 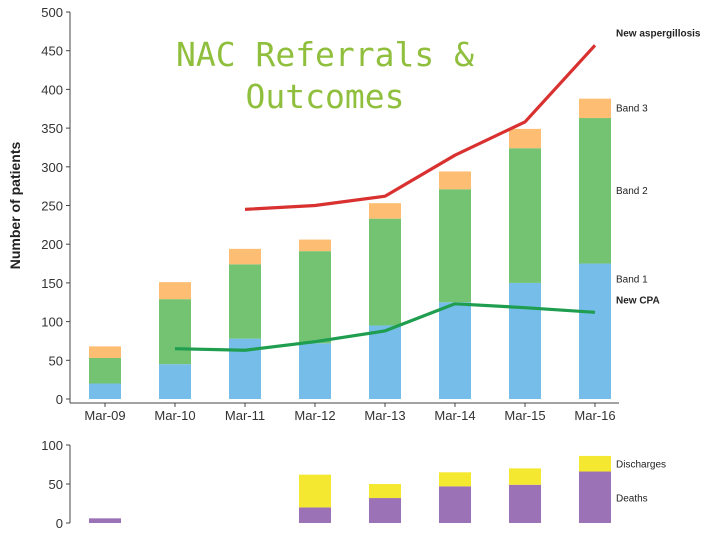 What do you see at coordinates (52, 89) in the screenshot?
I see `y-tick-label: 400` at bounding box center [52, 89].